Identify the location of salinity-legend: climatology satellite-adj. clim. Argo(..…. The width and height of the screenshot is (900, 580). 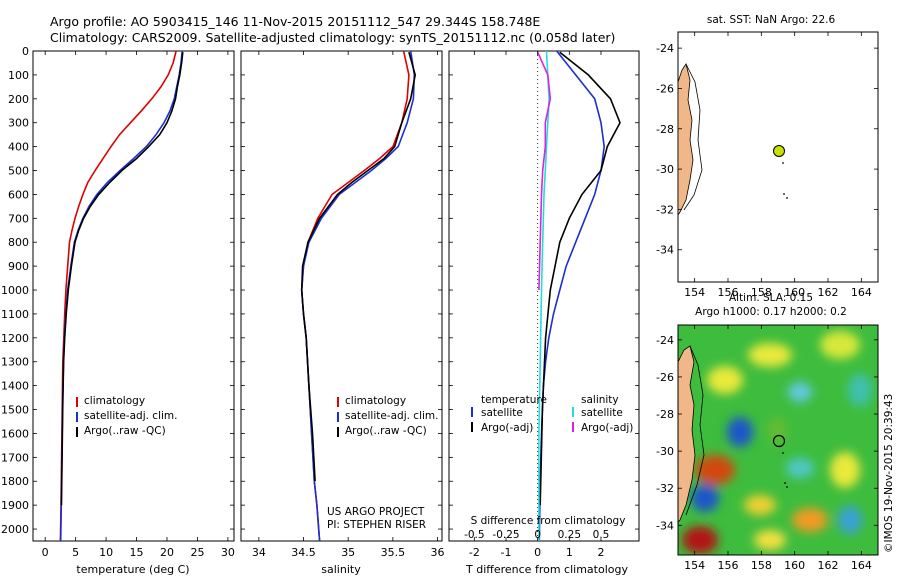
(387, 416).